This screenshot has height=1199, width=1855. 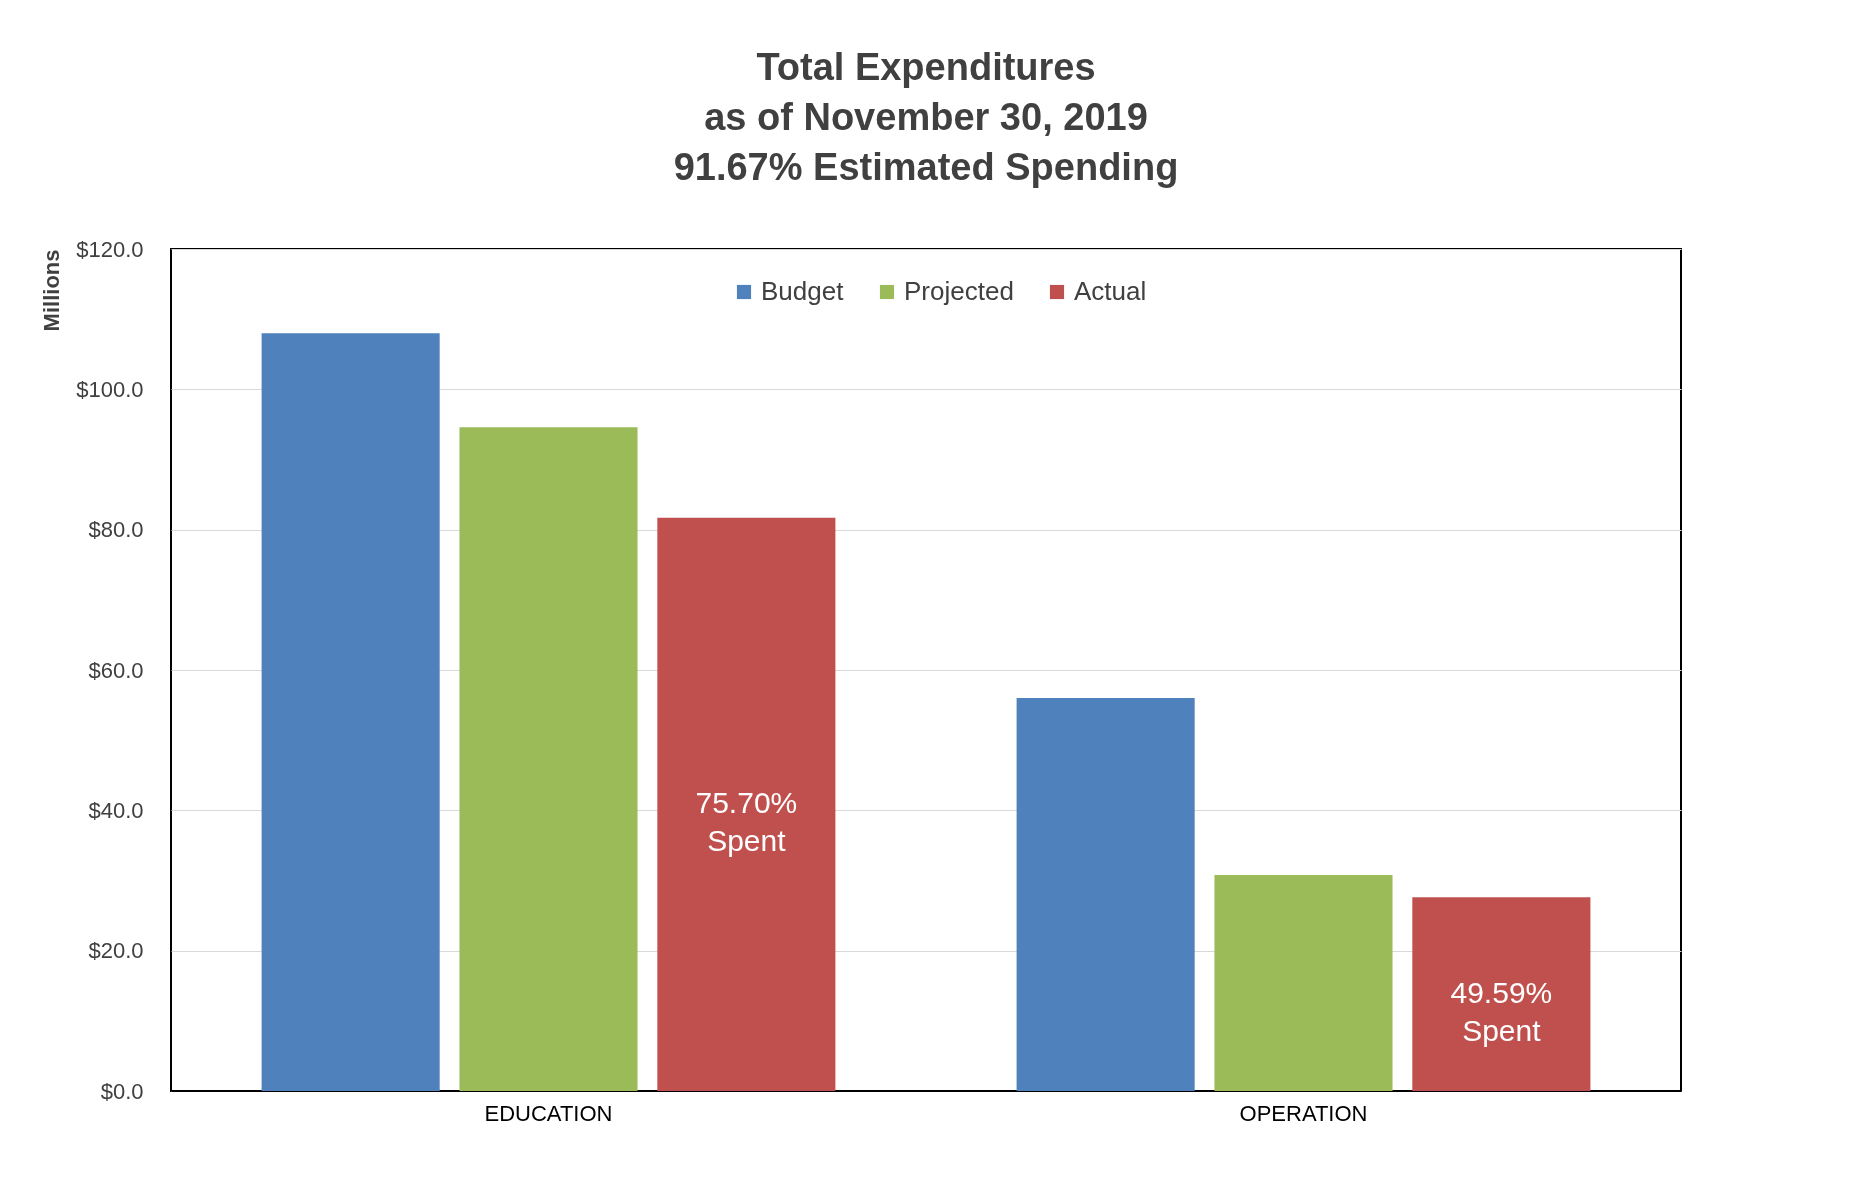 What do you see at coordinates (926, 117) in the screenshot?
I see `text: as of November 30, 2019` at bounding box center [926, 117].